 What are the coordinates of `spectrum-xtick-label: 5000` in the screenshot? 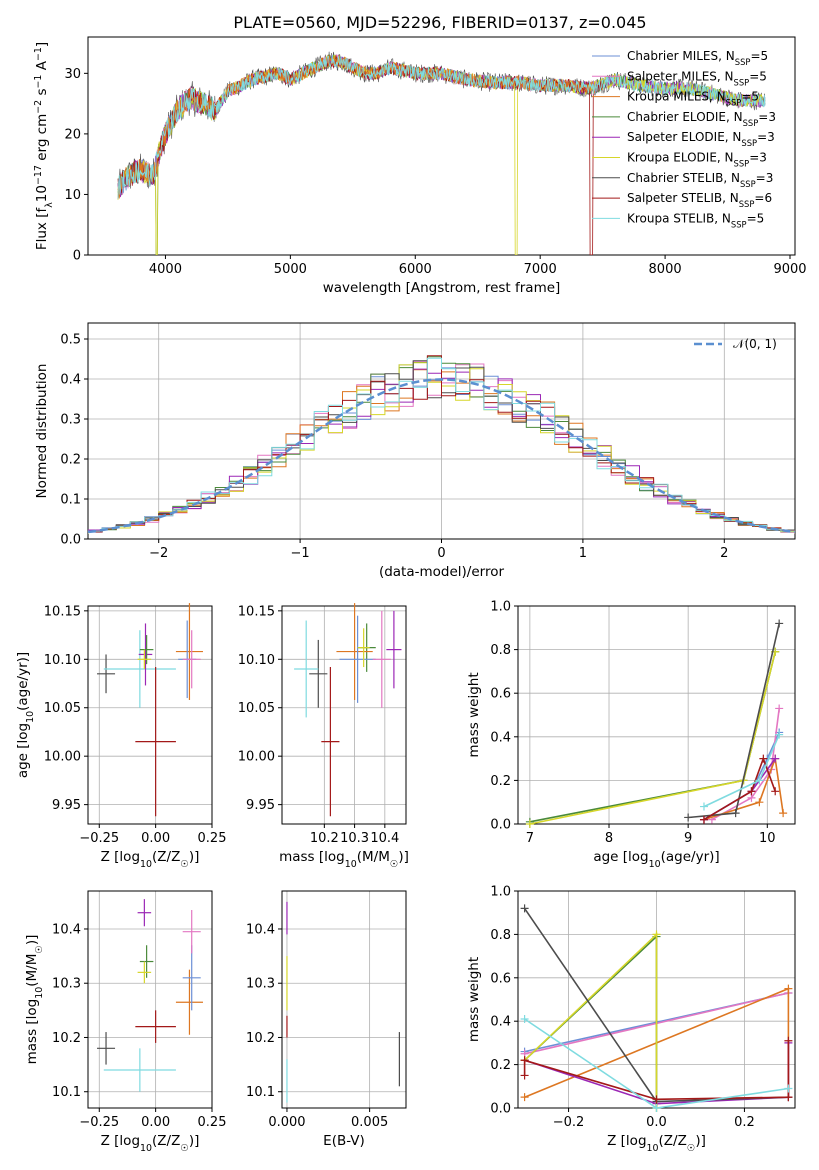 It's located at (290, 269).